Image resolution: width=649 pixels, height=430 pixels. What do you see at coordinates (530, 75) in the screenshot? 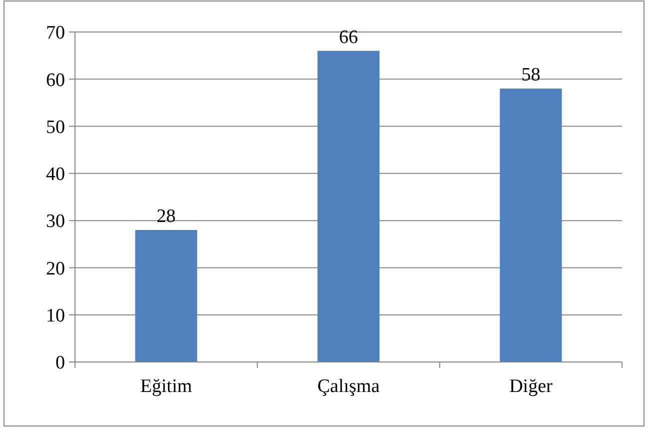
I see `data-label: 58` at bounding box center [530, 75].